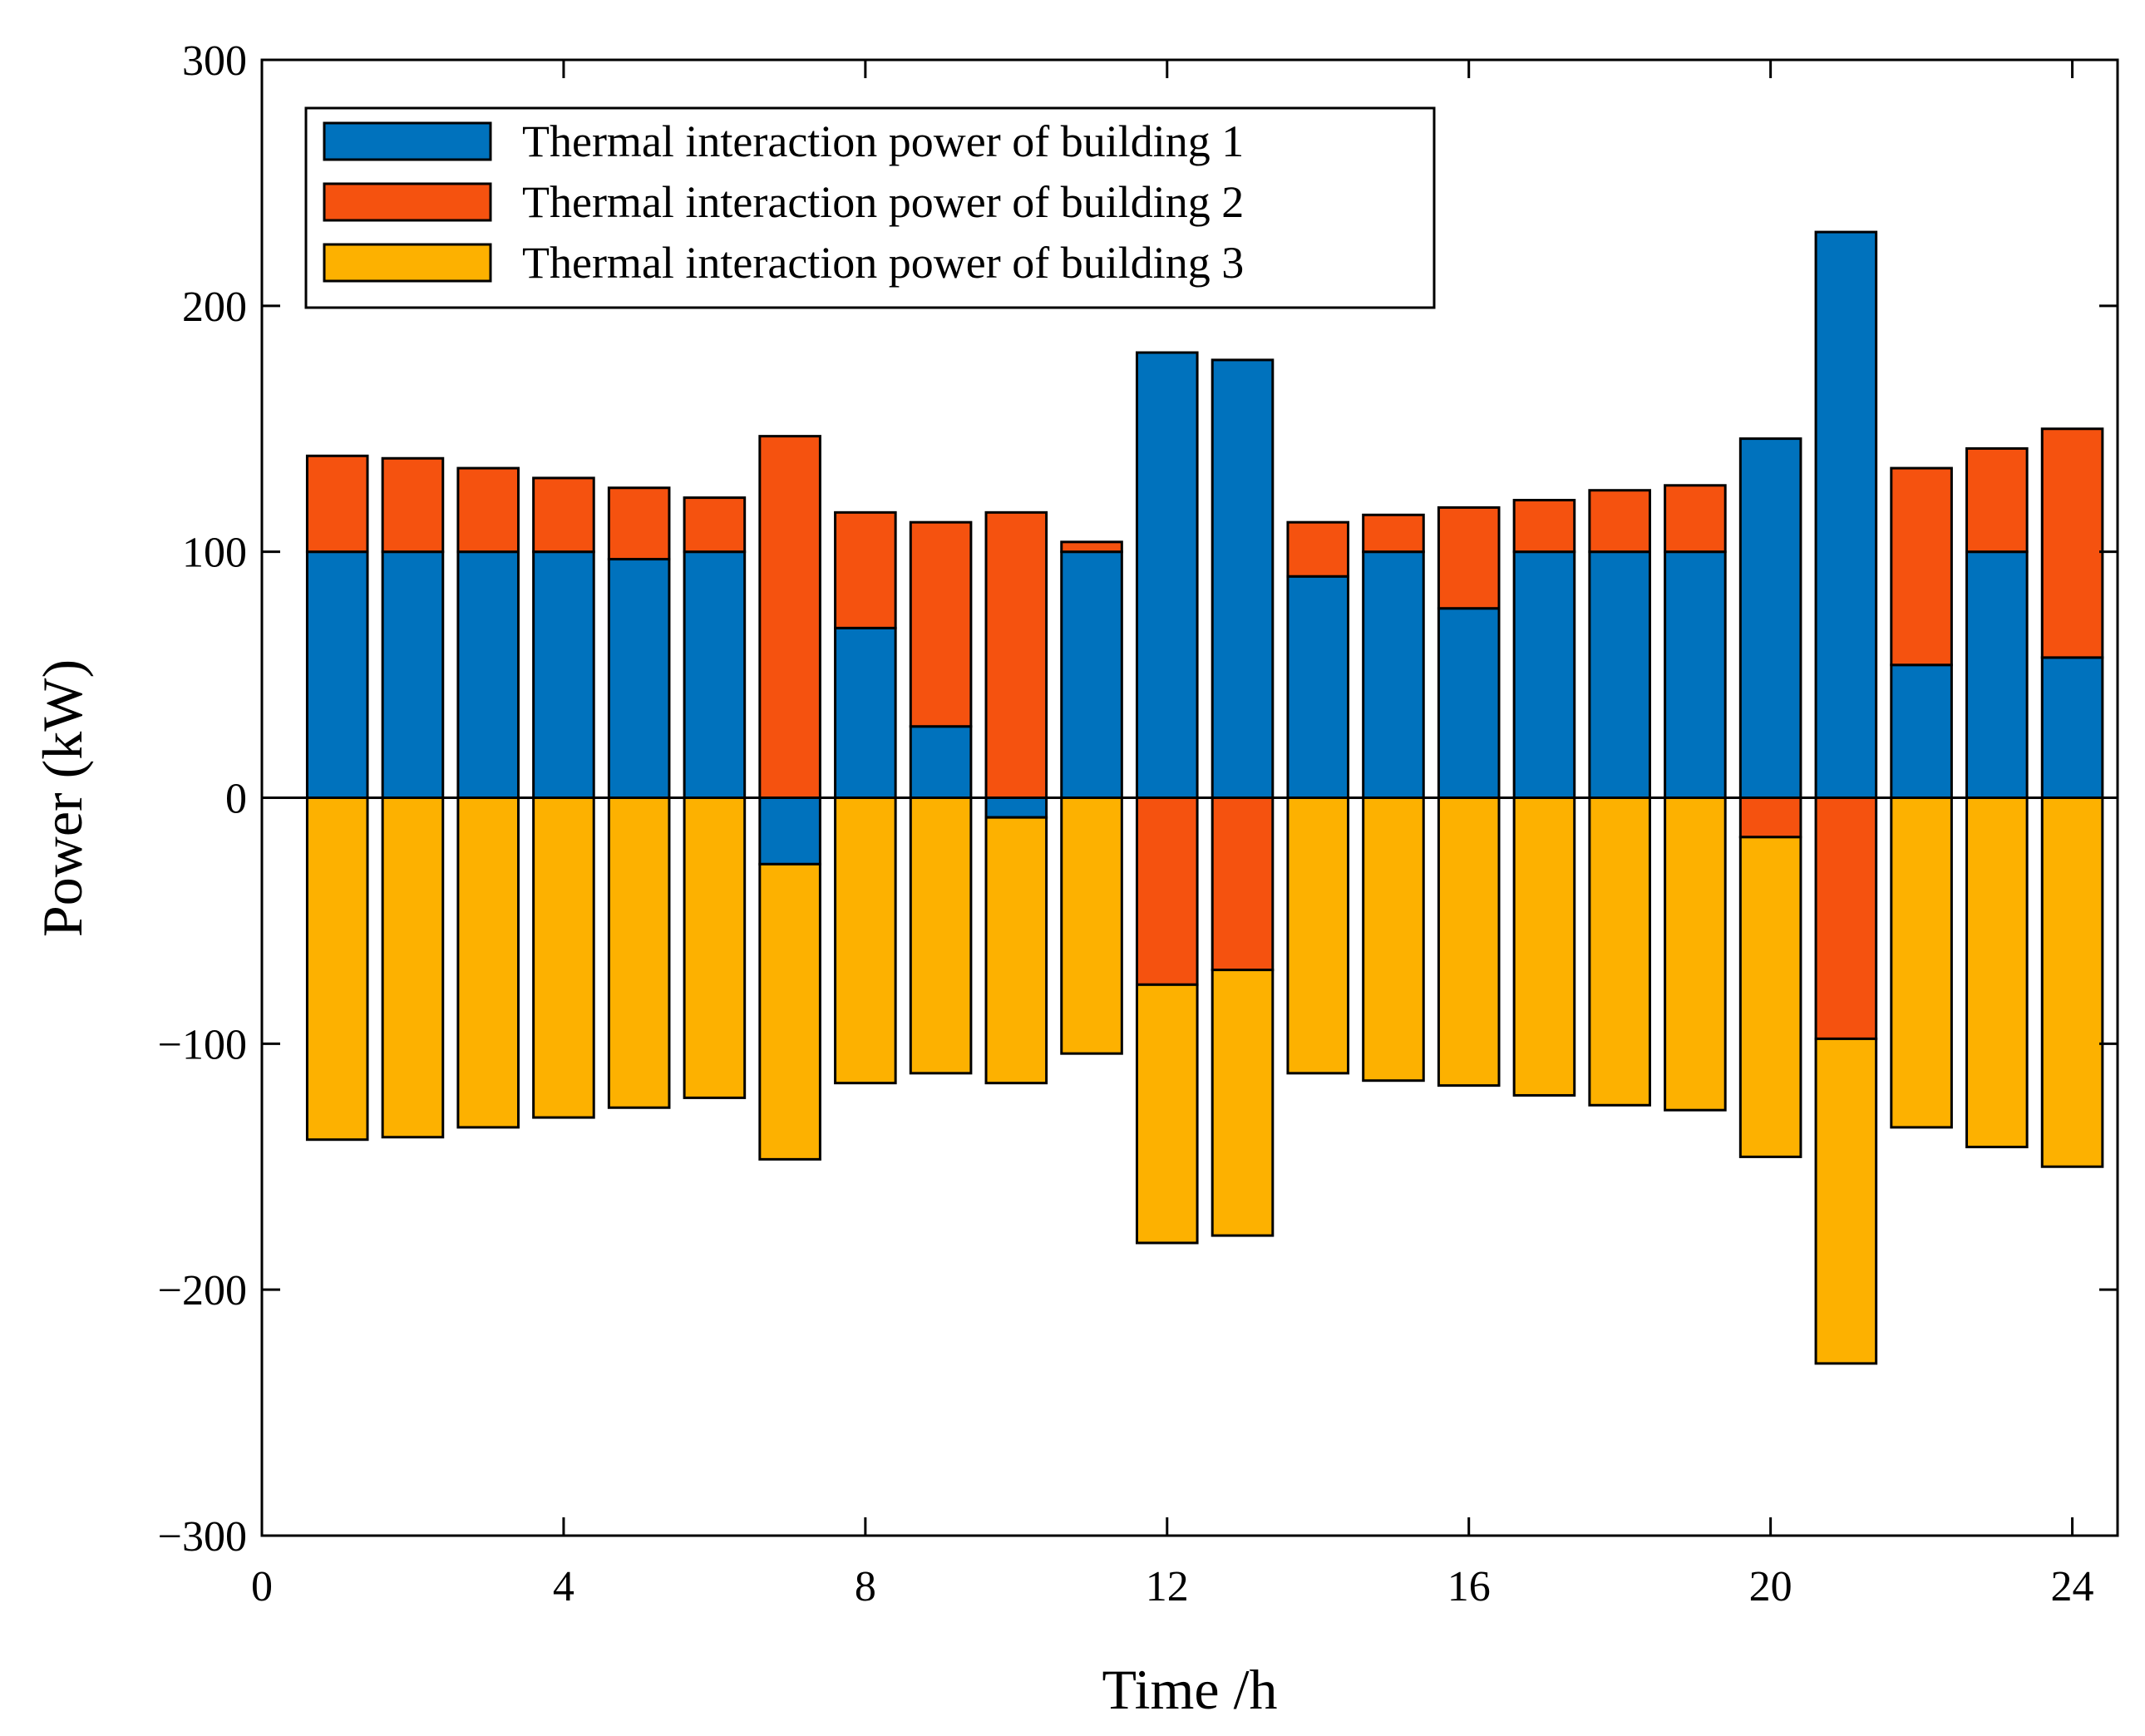 The image size is (2145, 1736). I want to click on bar-b1-h4, so click(563, 675).